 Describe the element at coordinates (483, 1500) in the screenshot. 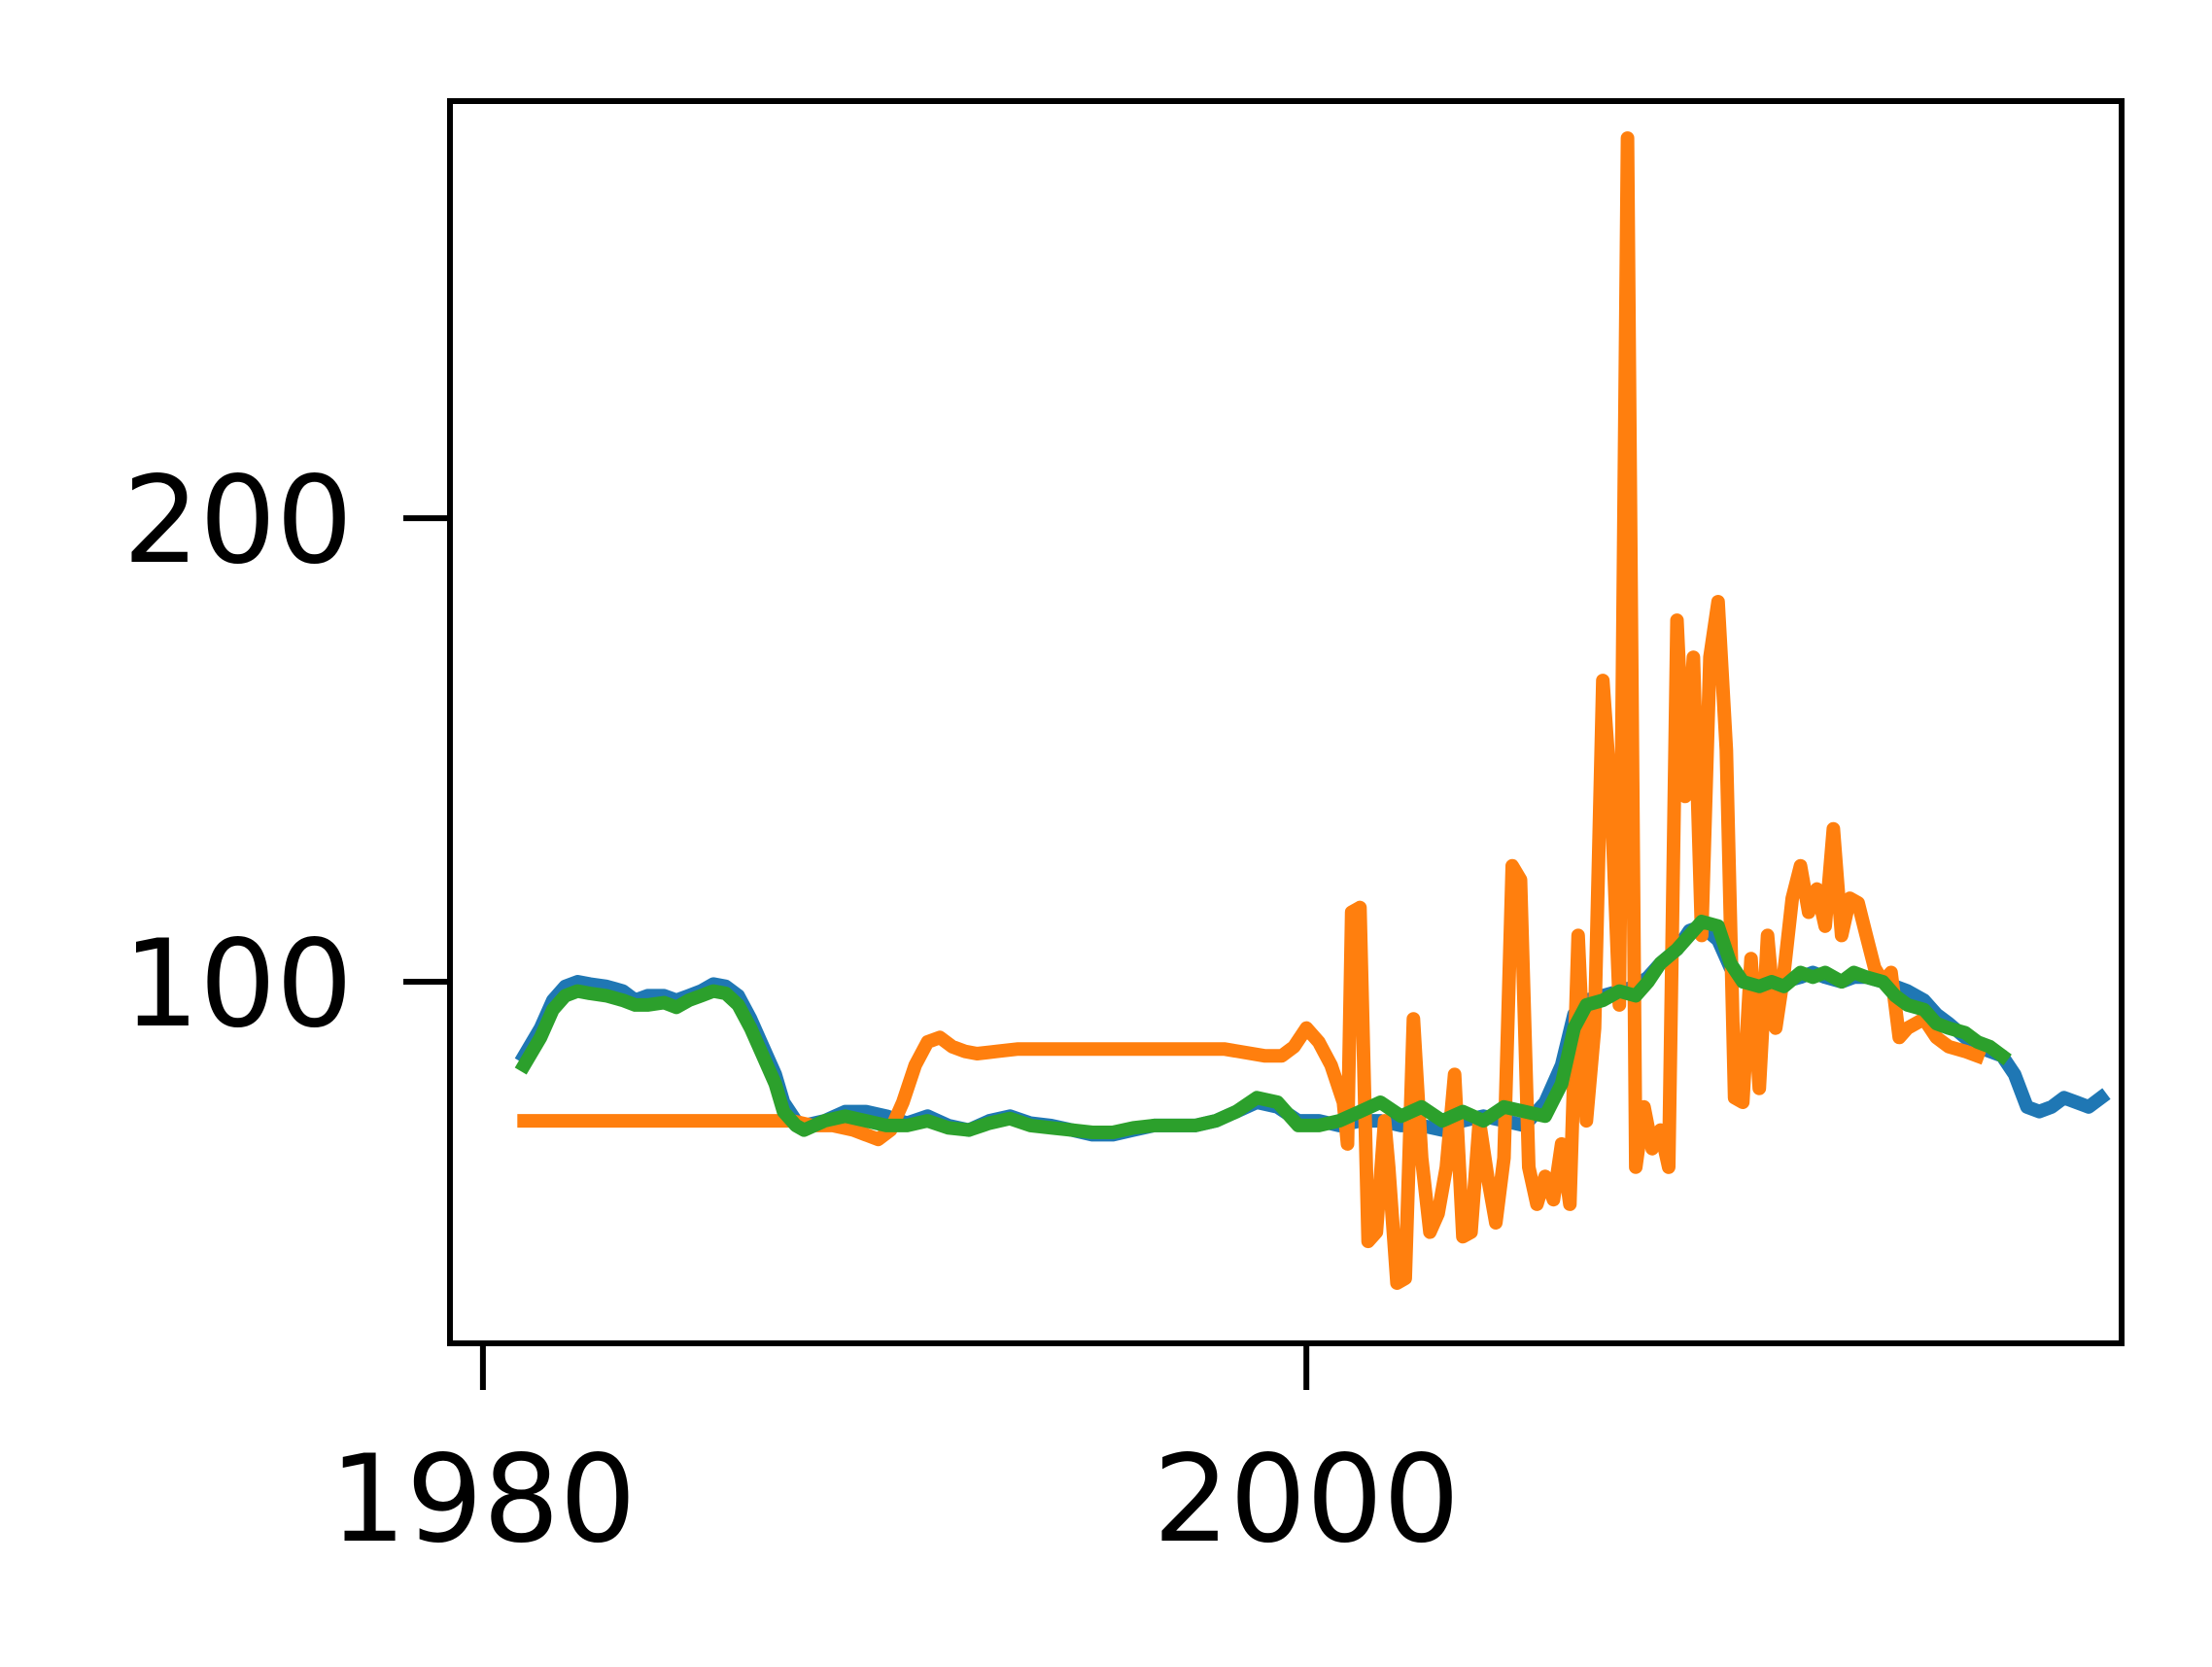

I see `x-tick-label-1: 1980` at that location.